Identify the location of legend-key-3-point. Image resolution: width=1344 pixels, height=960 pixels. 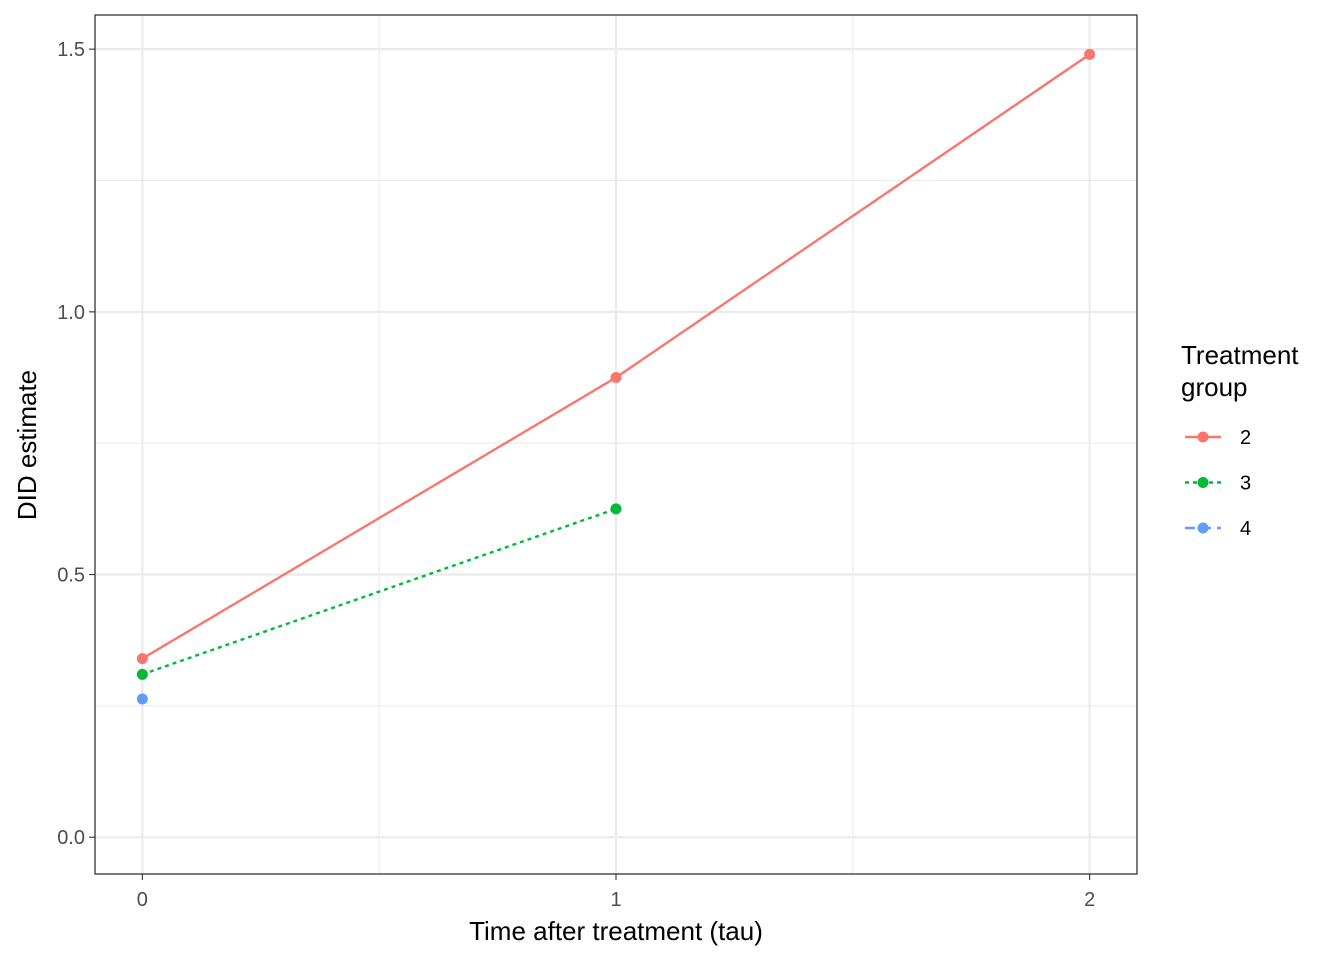
(1203, 482).